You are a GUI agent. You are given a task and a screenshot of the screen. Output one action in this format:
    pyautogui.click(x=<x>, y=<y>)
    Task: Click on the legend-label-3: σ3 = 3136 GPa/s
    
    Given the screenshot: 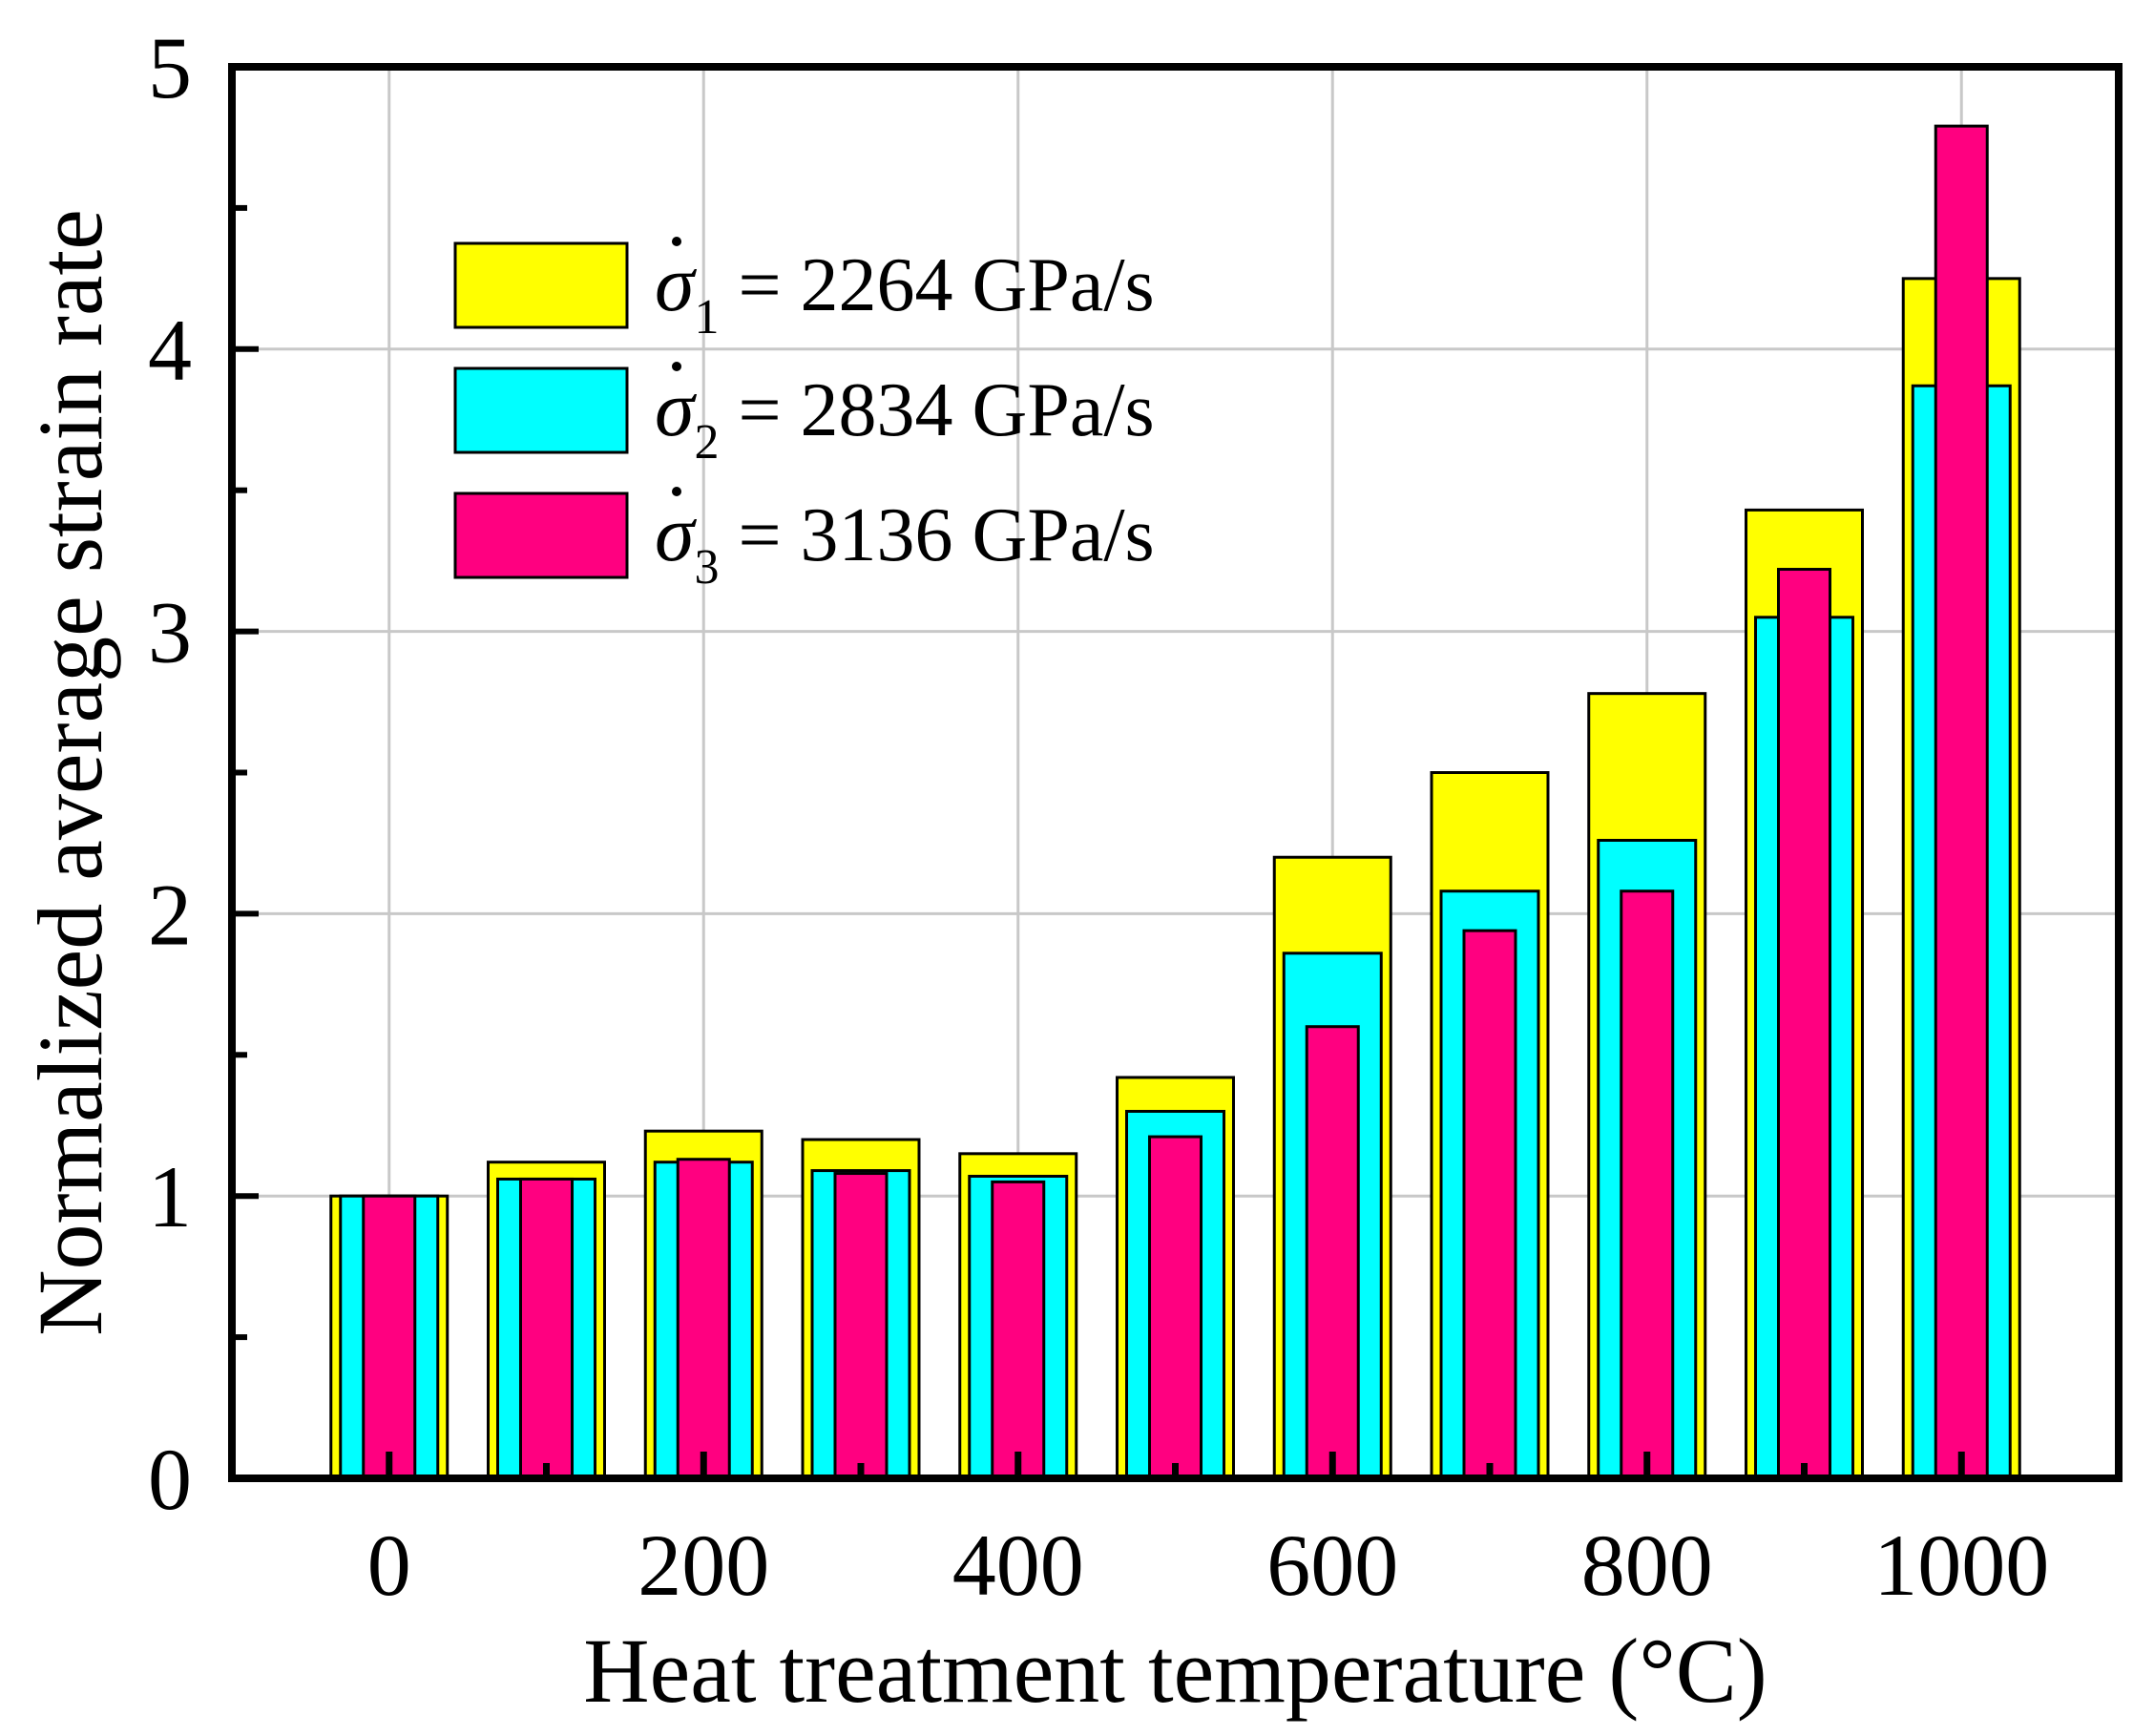 What is the action you would take?
    pyautogui.click(x=905, y=542)
    